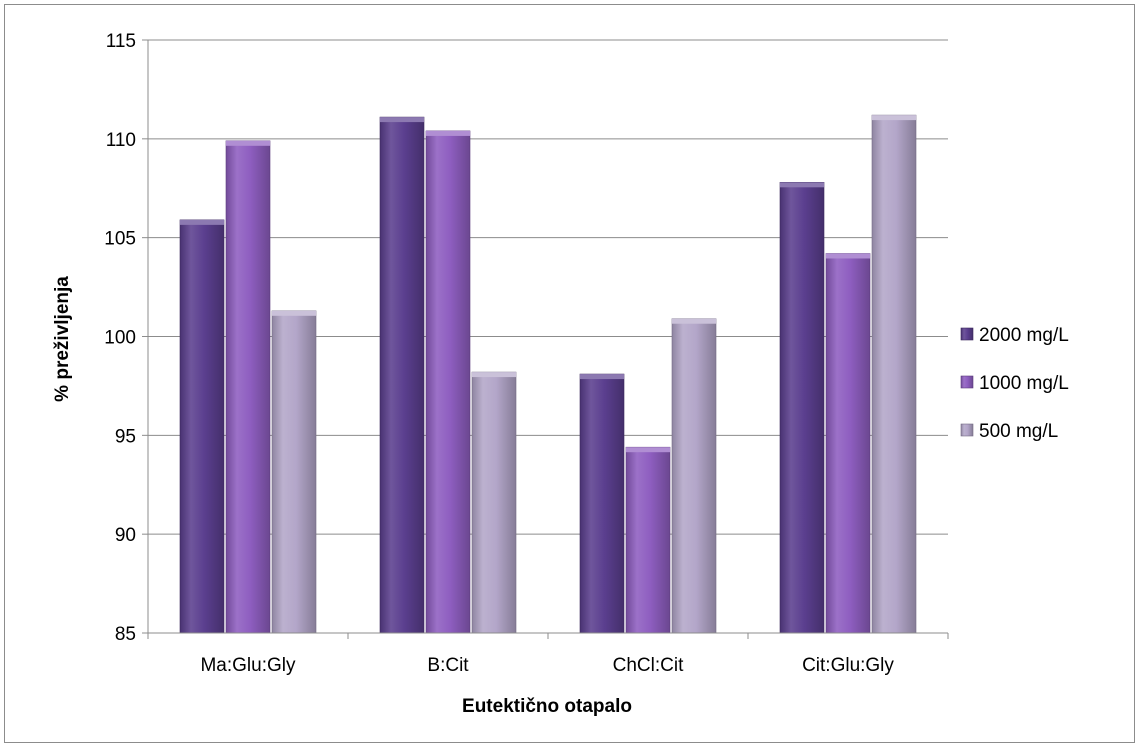 This screenshot has height=749, width=1141. Describe the element at coordinates (125, 436) in the screenshot. I see `y-tick-label: 95` at that location.